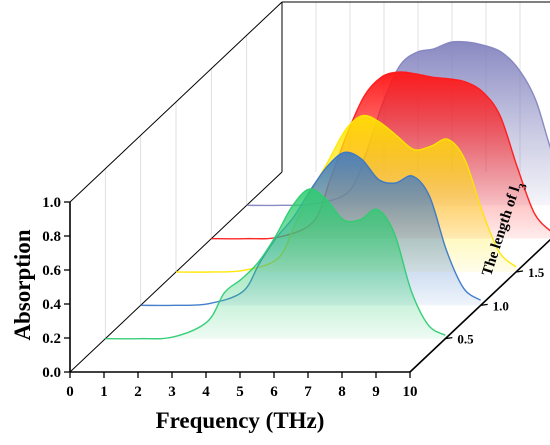 Image resolution: width=550 pixels, height=445 pixels. What do you see at coordinates (104, 392) in the screenshot?
I see `x-tick-label: 1` at bounding box center [104, 392].